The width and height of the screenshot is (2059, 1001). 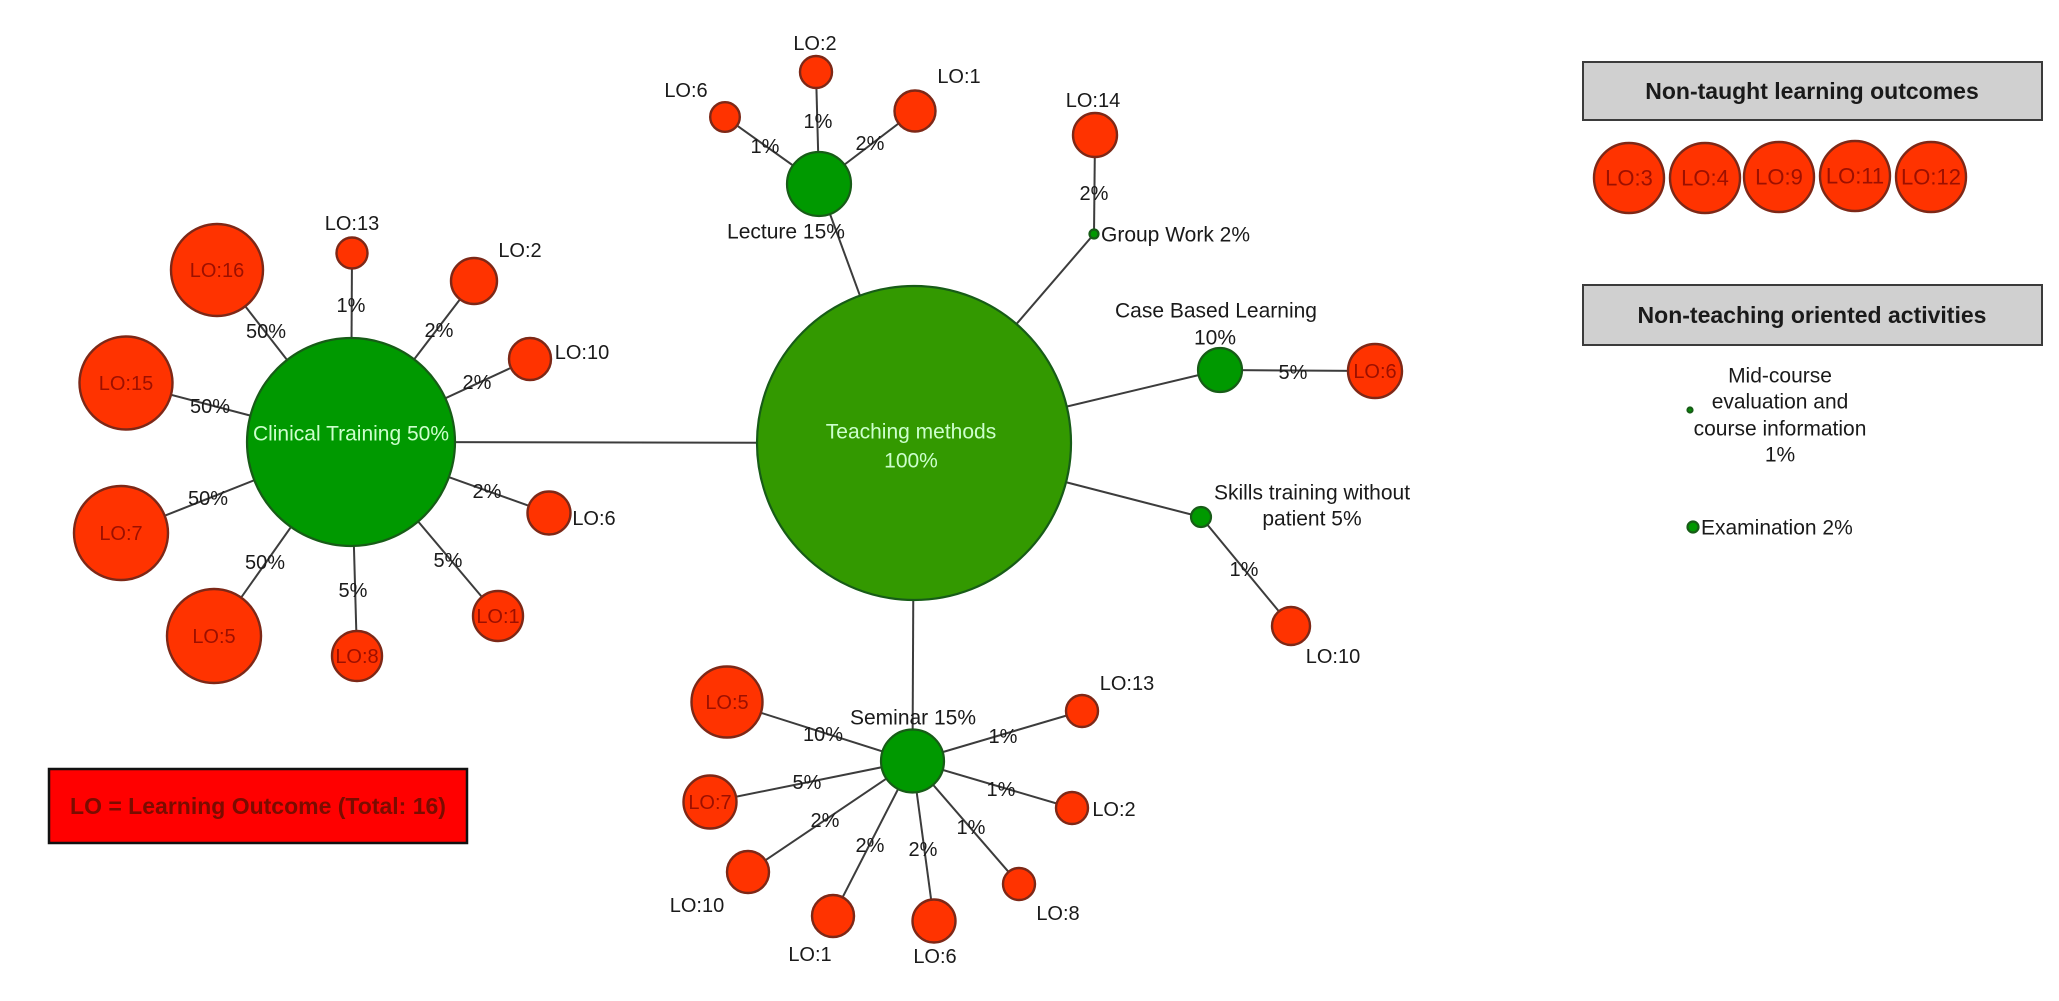 What do you see at coordinates (1777, 527) in the screenshot?
I see `svg-text: Examination 2%` at bounding box center [1777, 527].